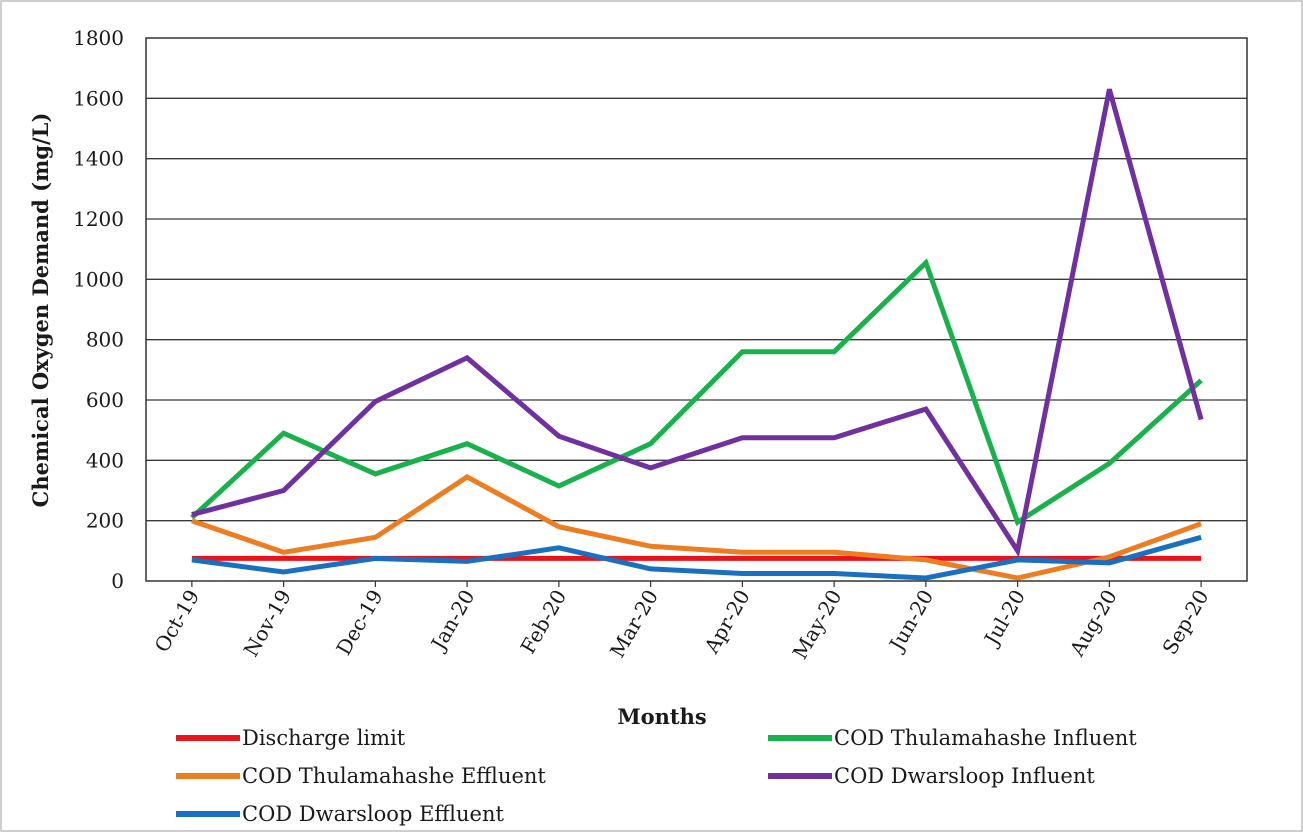  Describe the element at coordinates (105, 340) in the screenshot. I see `y-tick-label: 800` at that location.